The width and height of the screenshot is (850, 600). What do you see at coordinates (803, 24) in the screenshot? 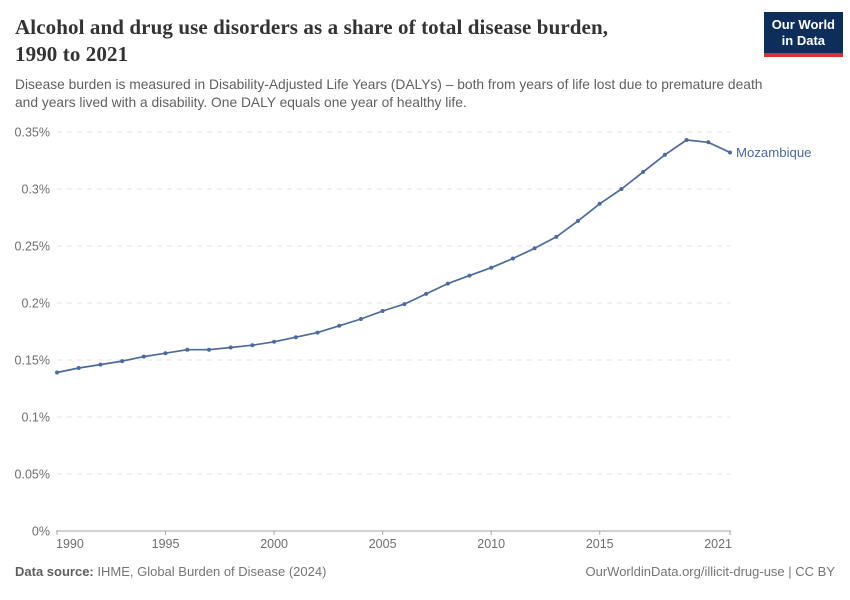
I see `owid-logo-line1: Our World` at bounding box center [803, 24].